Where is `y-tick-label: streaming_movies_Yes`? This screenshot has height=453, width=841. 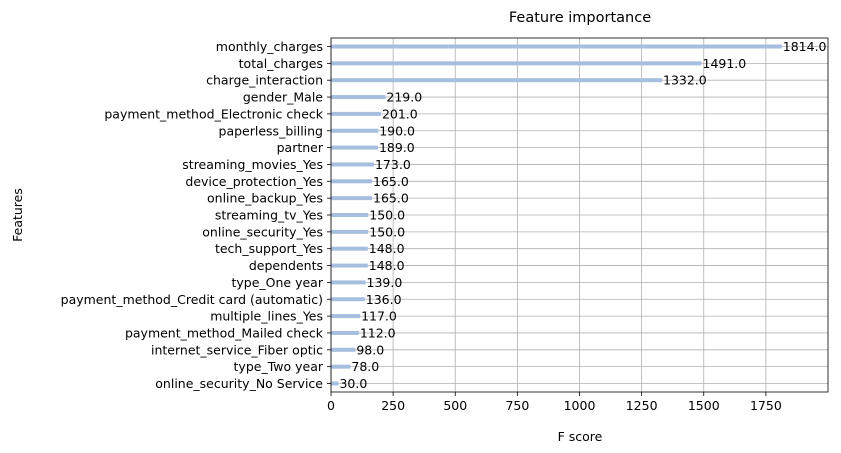
y-tick-label: streaming_movies_Yes is located at coordinates (252, 164).